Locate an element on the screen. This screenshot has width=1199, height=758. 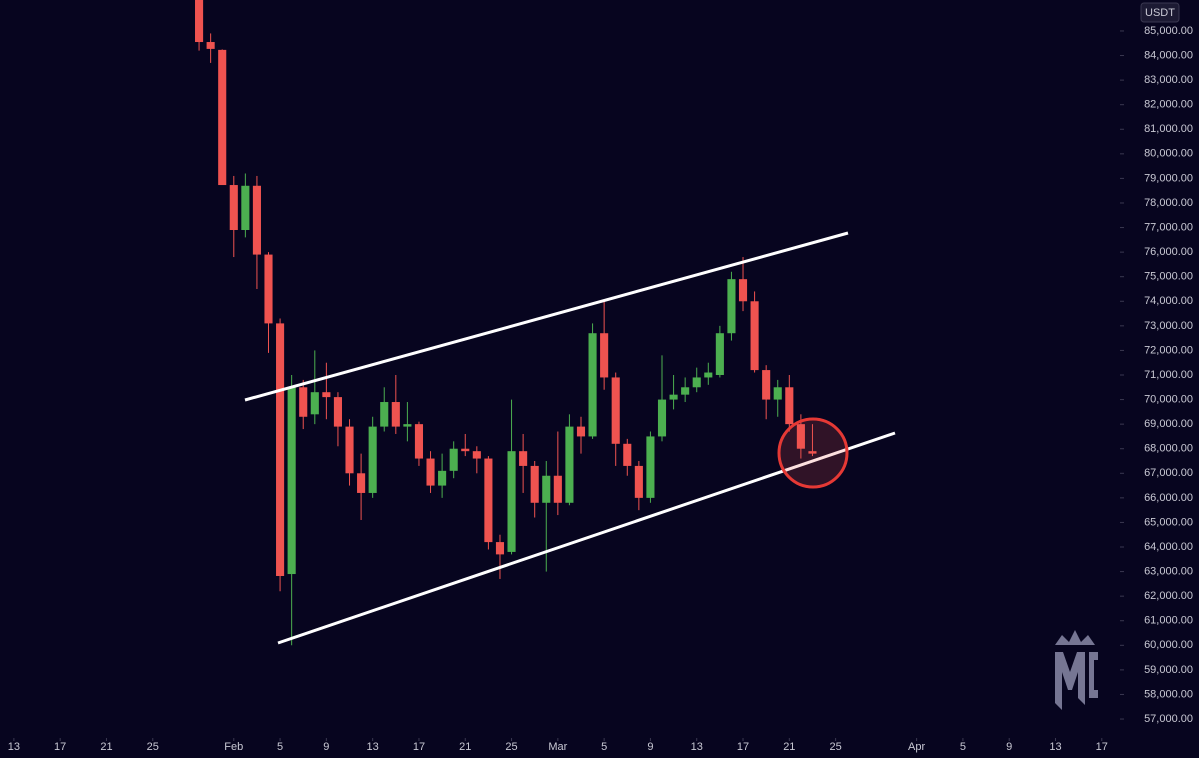
y-tick-label: 60,000.00 is located at coordinates (1168, 645).